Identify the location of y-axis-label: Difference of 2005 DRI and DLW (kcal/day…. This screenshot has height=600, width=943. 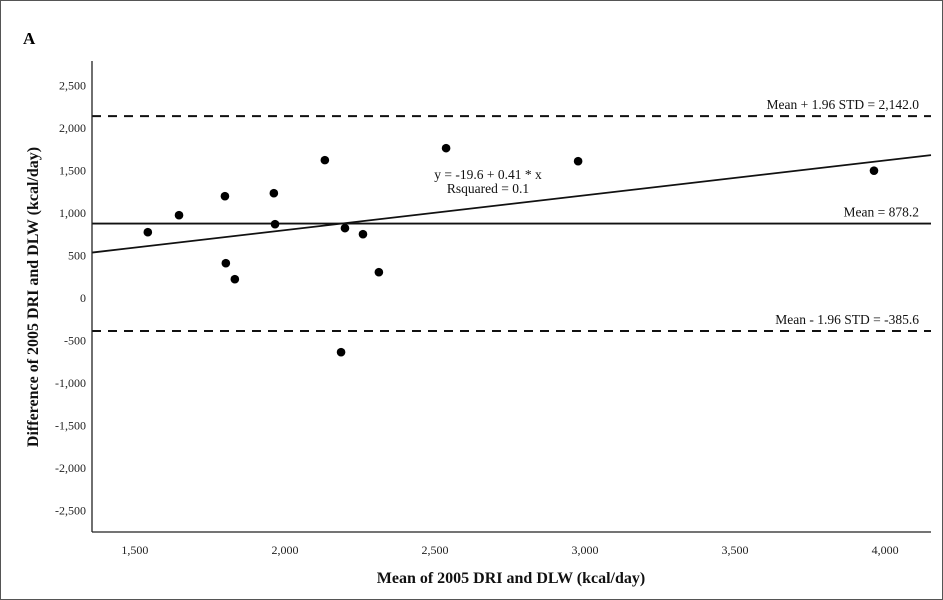
(33, 297).